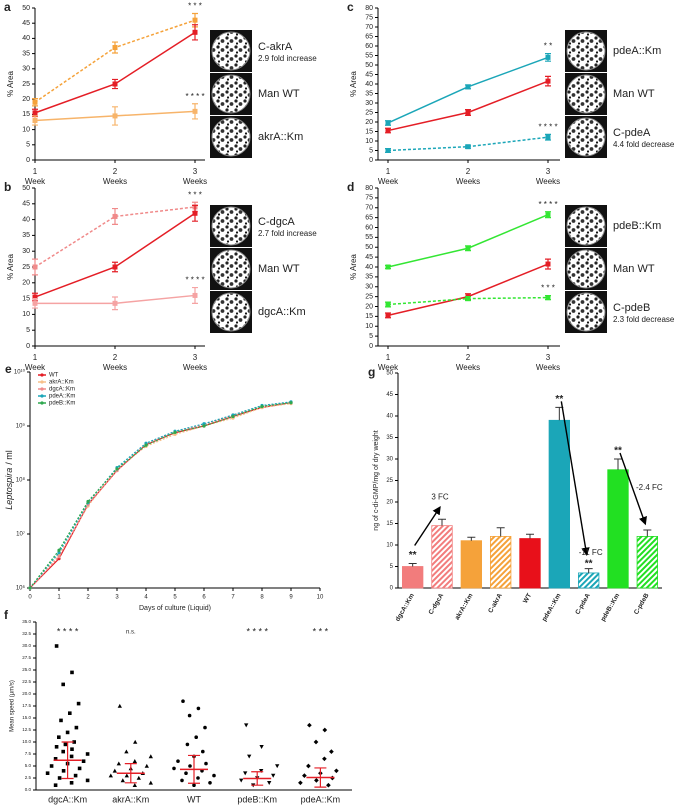 The width and height of the screenshot is (685, 808). Describe the element at coordinates (61, 383) in the screenshot. I see `legend-label: akrA::Km` at that location.